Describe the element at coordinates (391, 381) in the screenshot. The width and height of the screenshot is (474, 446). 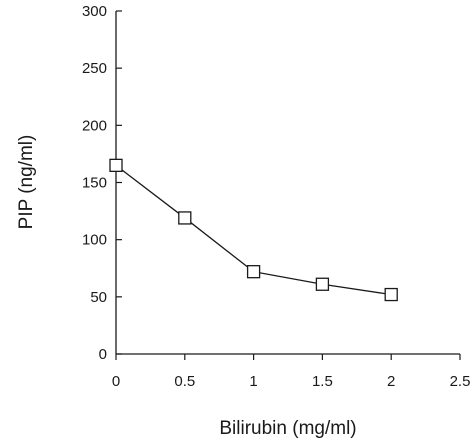
I see `x-tick-label: 2` at that location.